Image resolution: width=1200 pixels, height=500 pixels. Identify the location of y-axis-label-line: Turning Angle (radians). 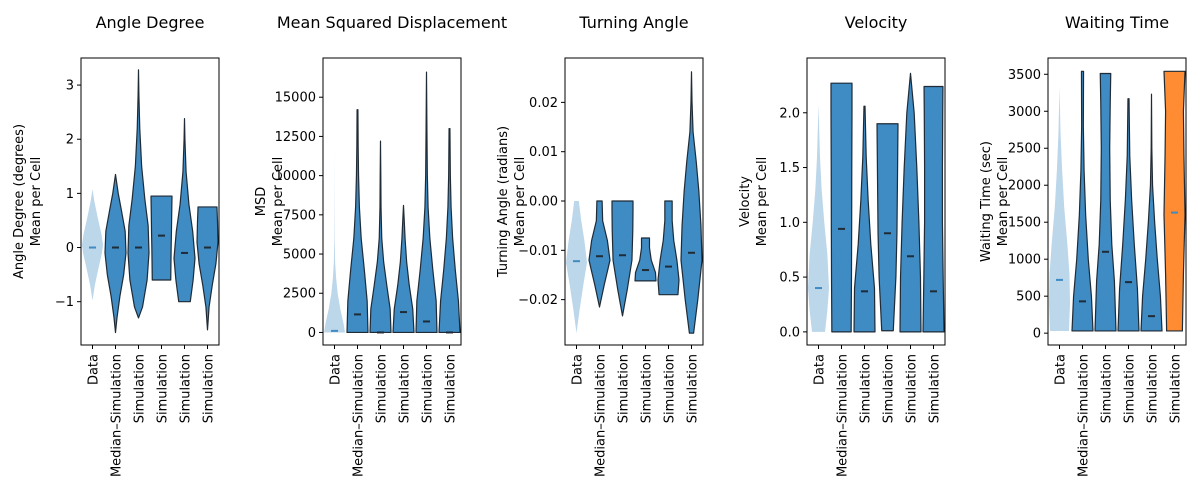
(503, 202).